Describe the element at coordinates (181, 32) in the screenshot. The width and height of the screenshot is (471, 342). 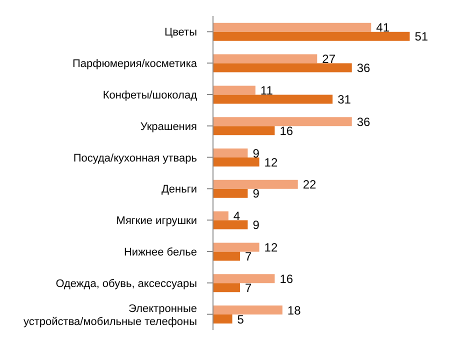
I see `y-tick-label: Цветы` at that location.